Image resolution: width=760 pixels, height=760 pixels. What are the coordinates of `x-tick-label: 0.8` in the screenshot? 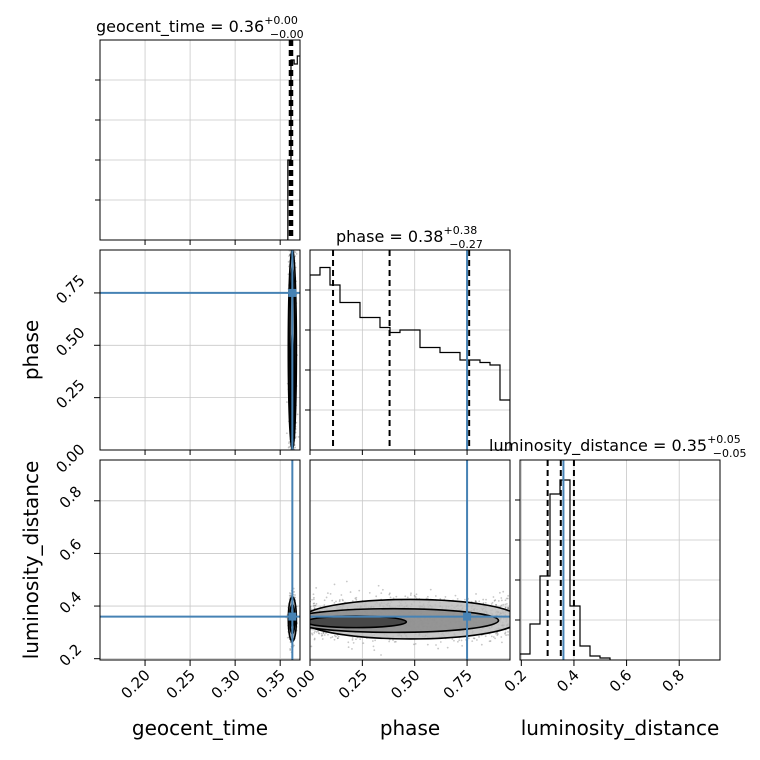 It's located at (673, 681).